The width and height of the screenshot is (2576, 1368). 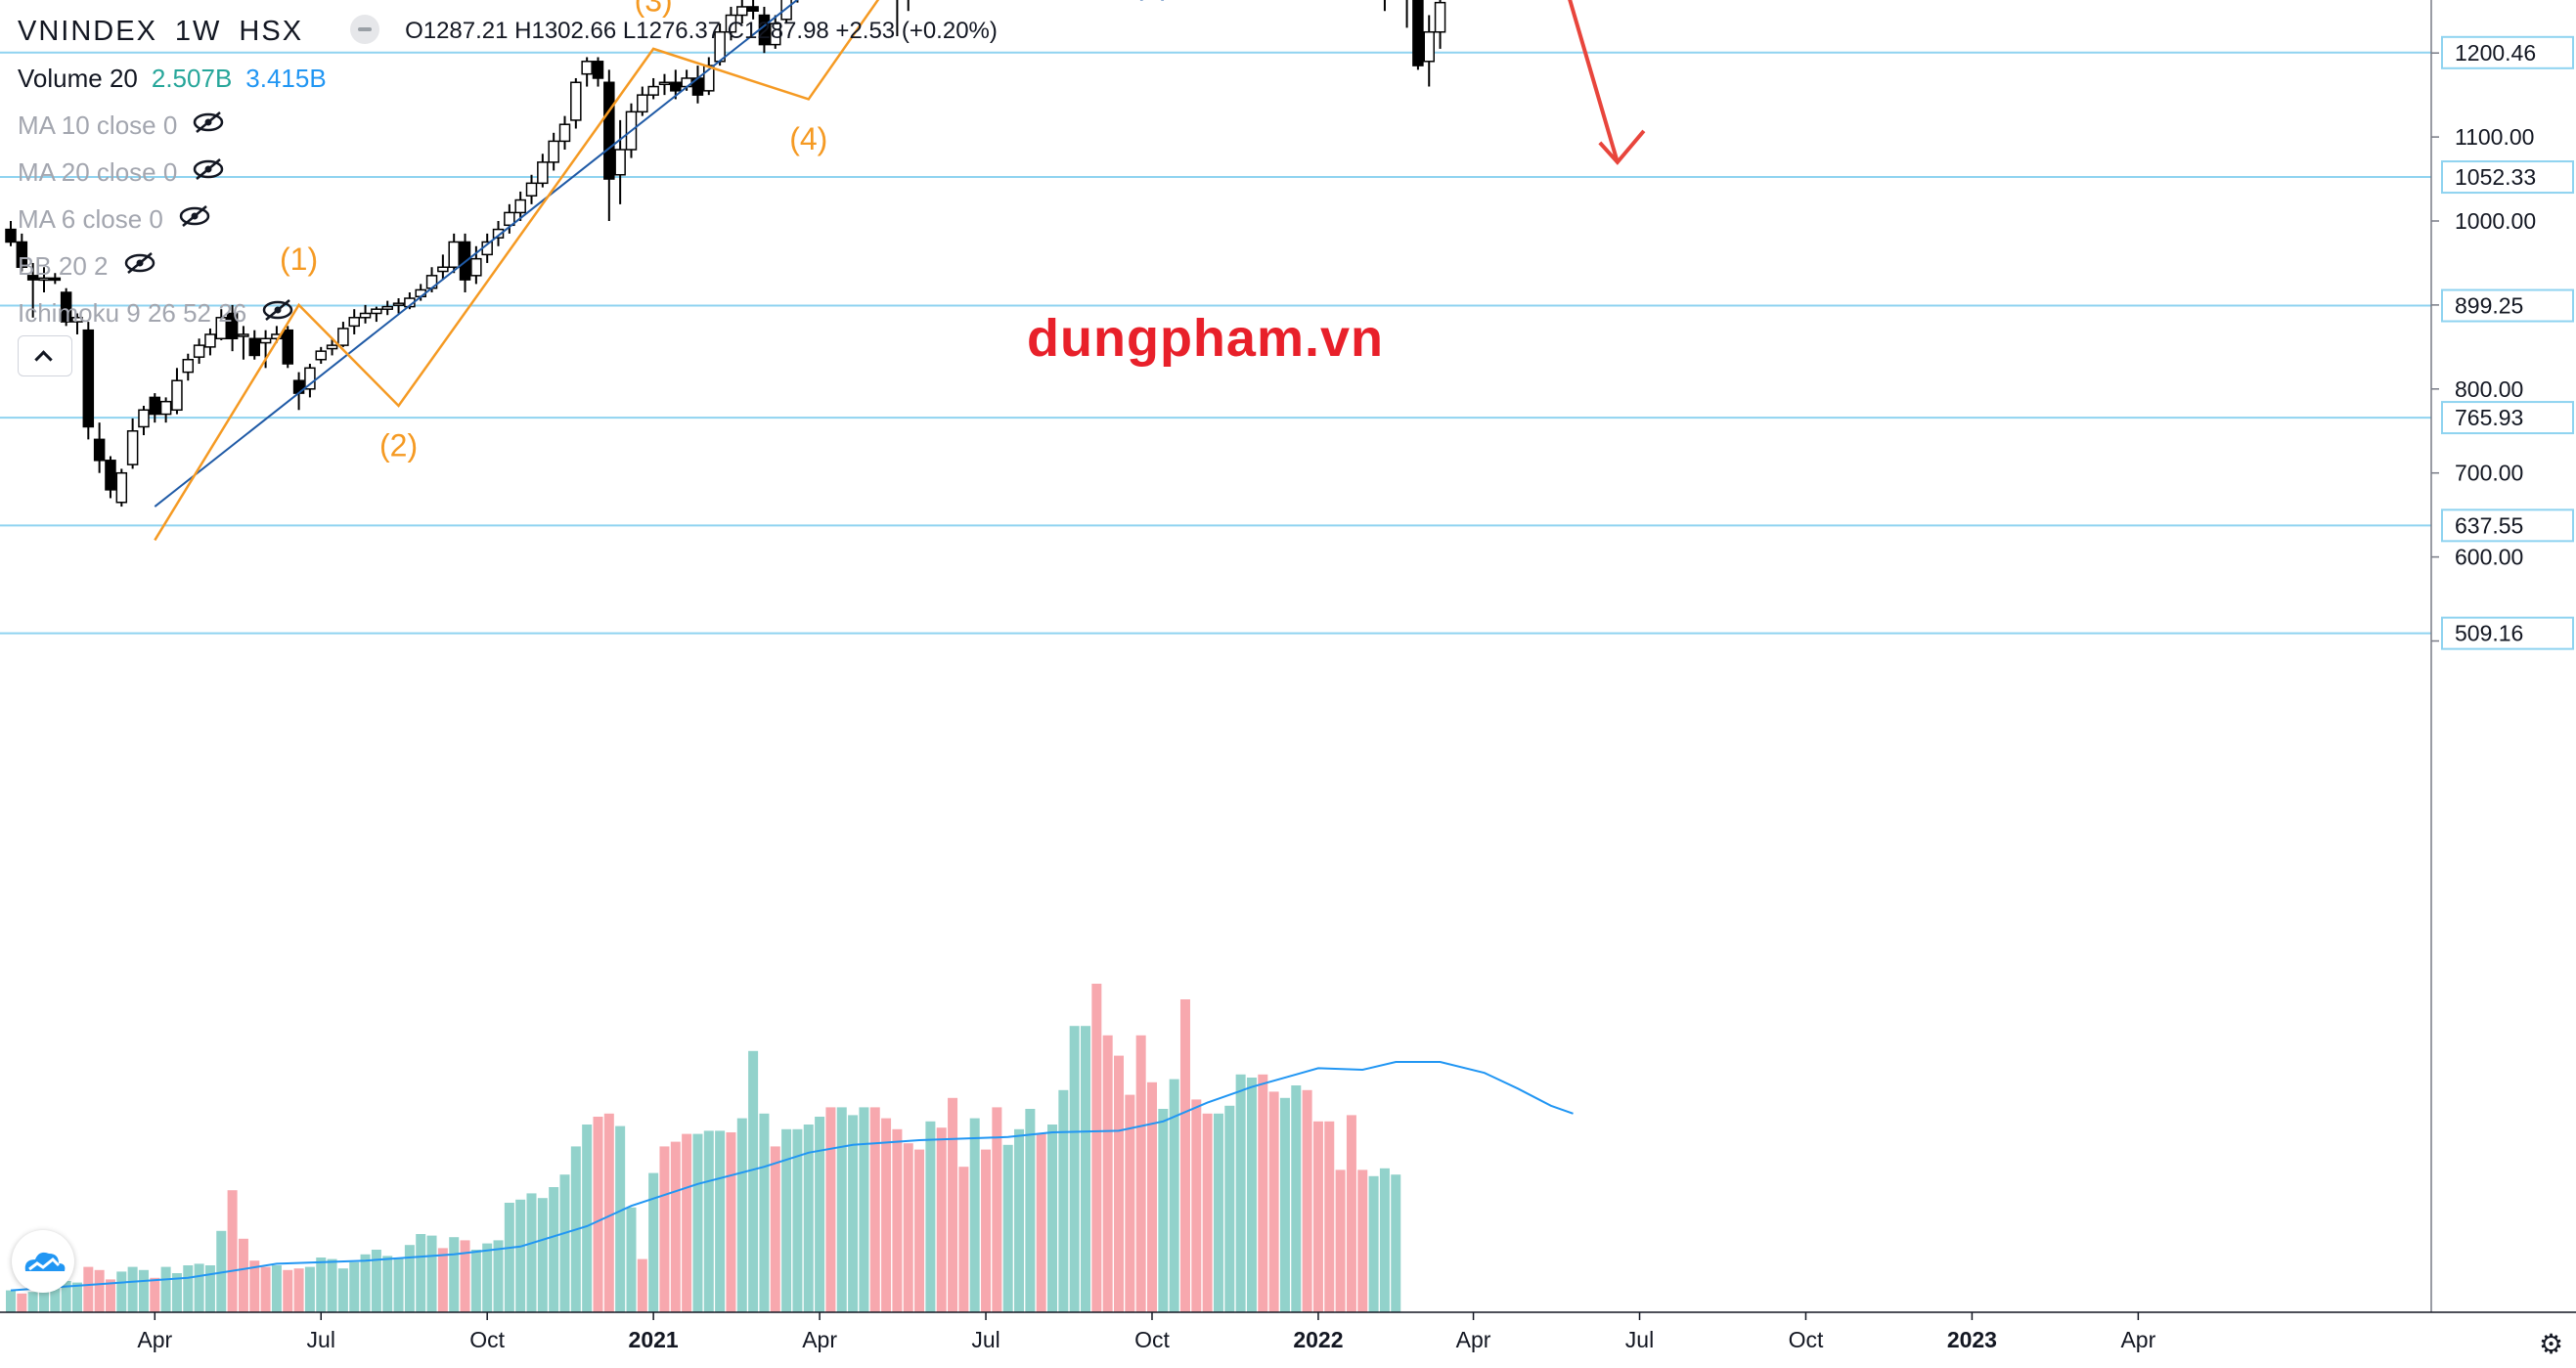 I want to click on legend-indicator-ichimoku: Ichimoku 9 26 52 26, so click(x=508, y=312).